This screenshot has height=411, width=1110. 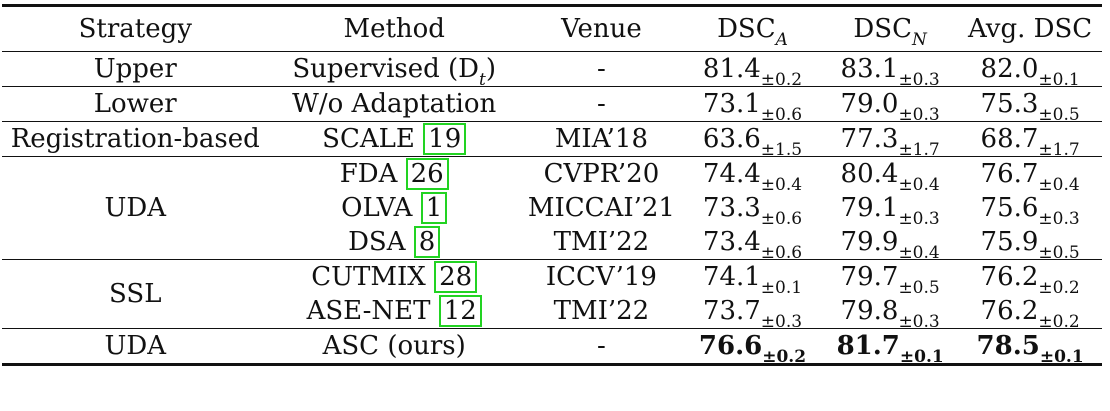 I want to click on citation-link: 28, so click(x=456, y=277).